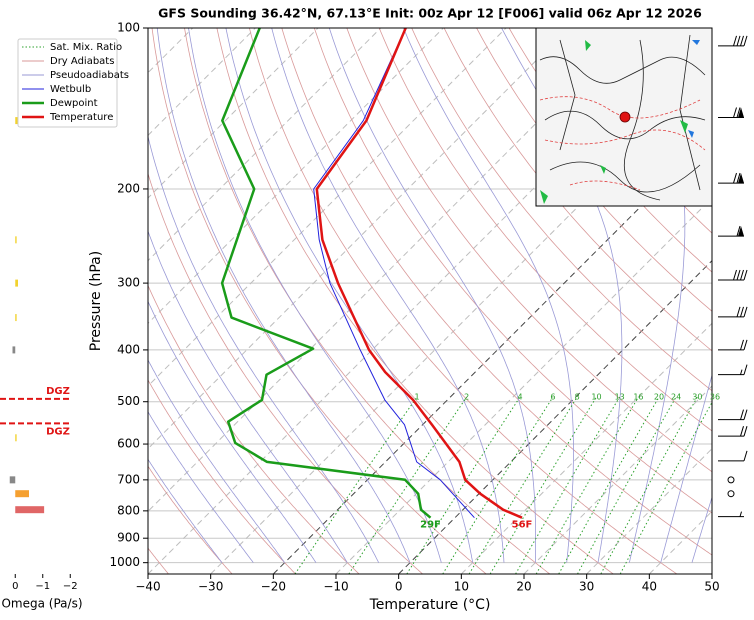 This screenshot has width=754, height=620. Describe the element at coordinates (741, 112) in the screenshot. I see `barb-flag` at that location.